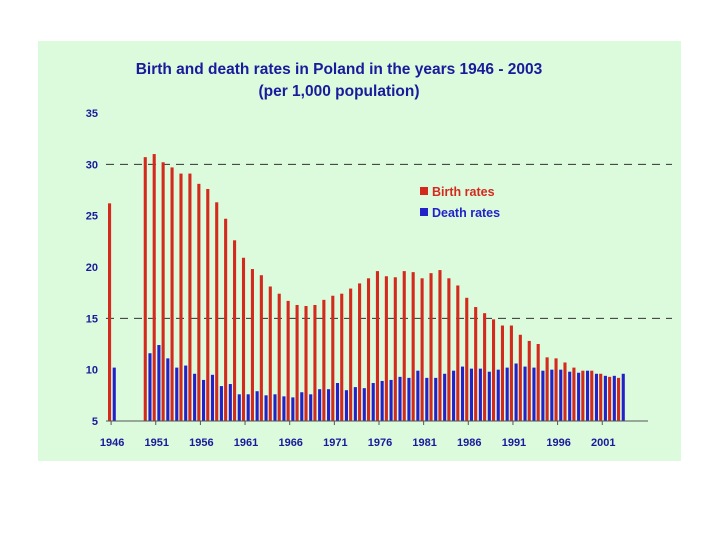  I want to click on legend-label: Death rates, so click(466, 213).